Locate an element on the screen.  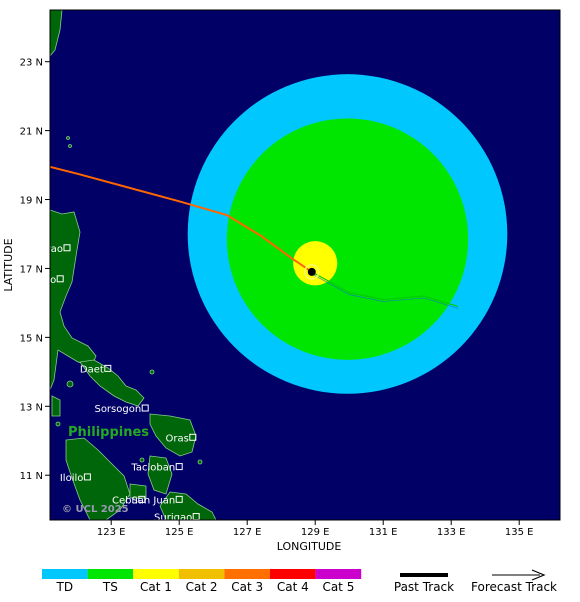
city-label: Santiago is located at coordinates (34, 280).